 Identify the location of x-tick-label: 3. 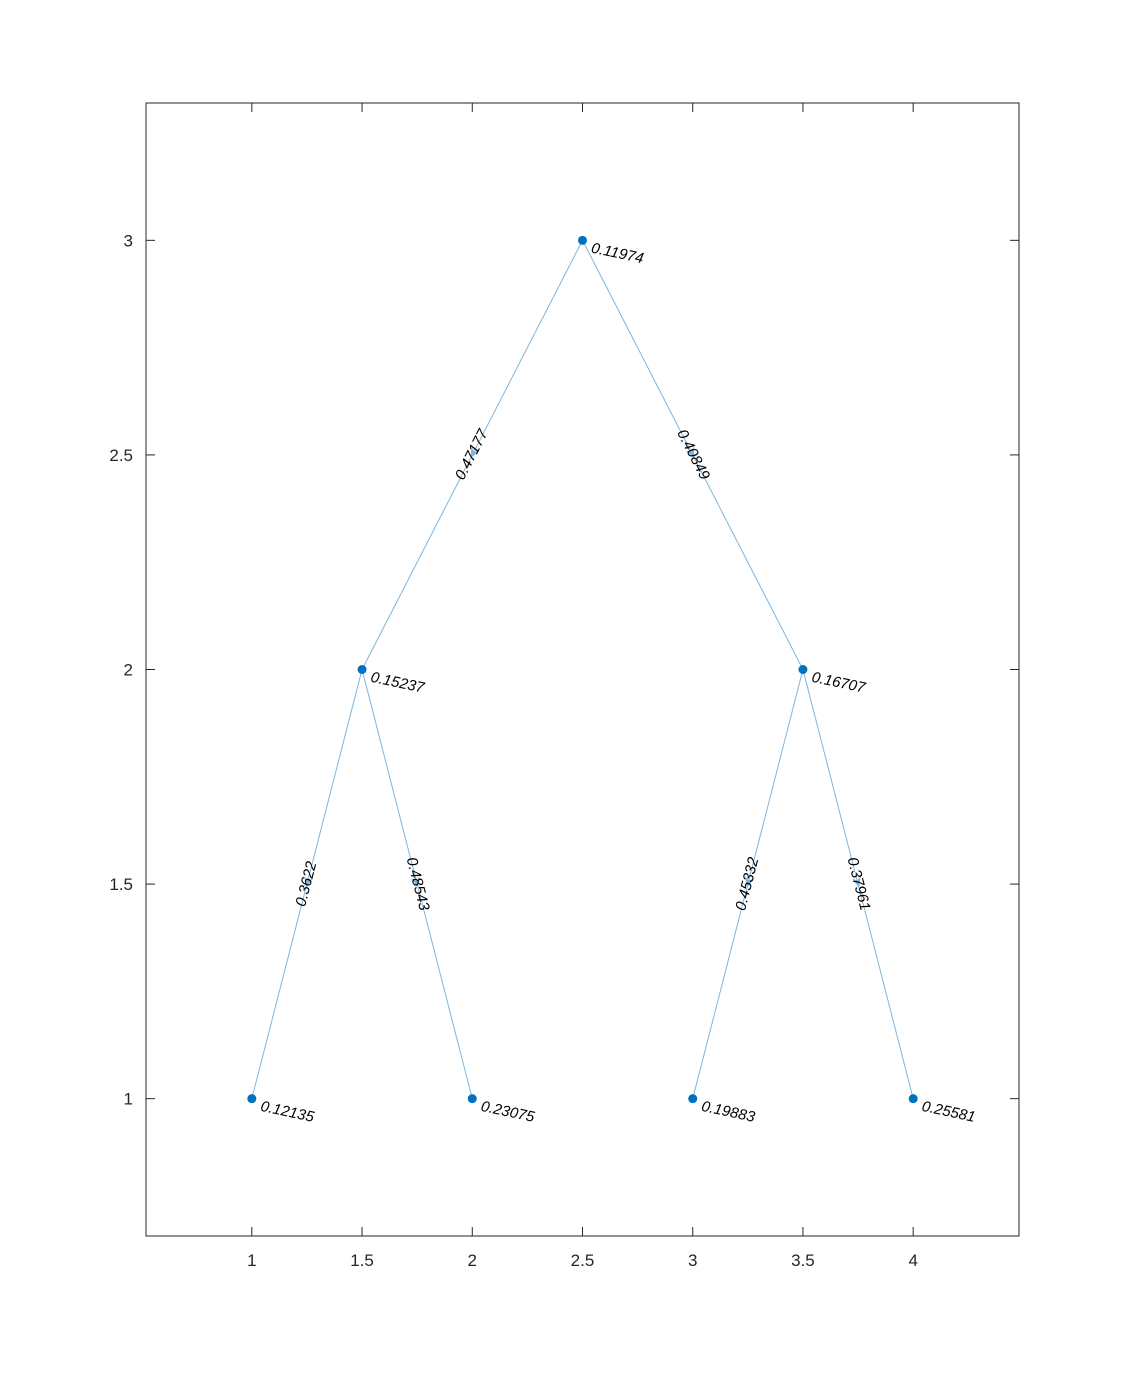
(692, 1260).